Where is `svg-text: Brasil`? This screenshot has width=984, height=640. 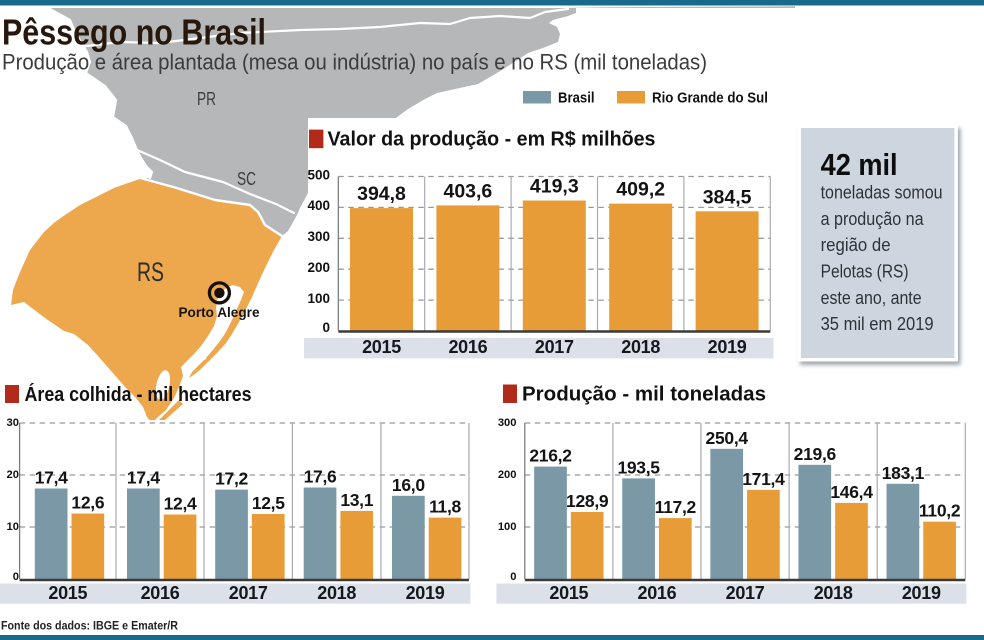 svg-text: Brasil is located at coordinates (576, 99).